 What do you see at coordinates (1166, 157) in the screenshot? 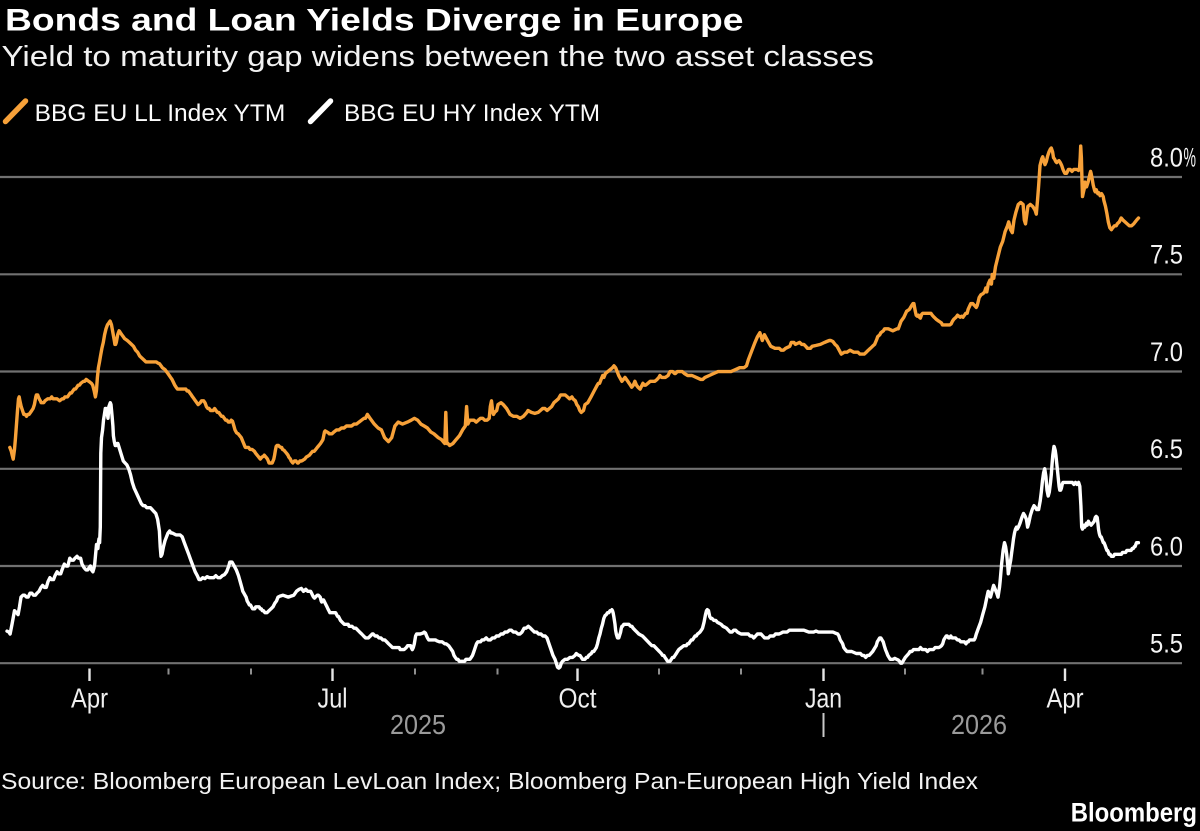
I see `svg-text: 8.0` at bounding box center [1166, 157].